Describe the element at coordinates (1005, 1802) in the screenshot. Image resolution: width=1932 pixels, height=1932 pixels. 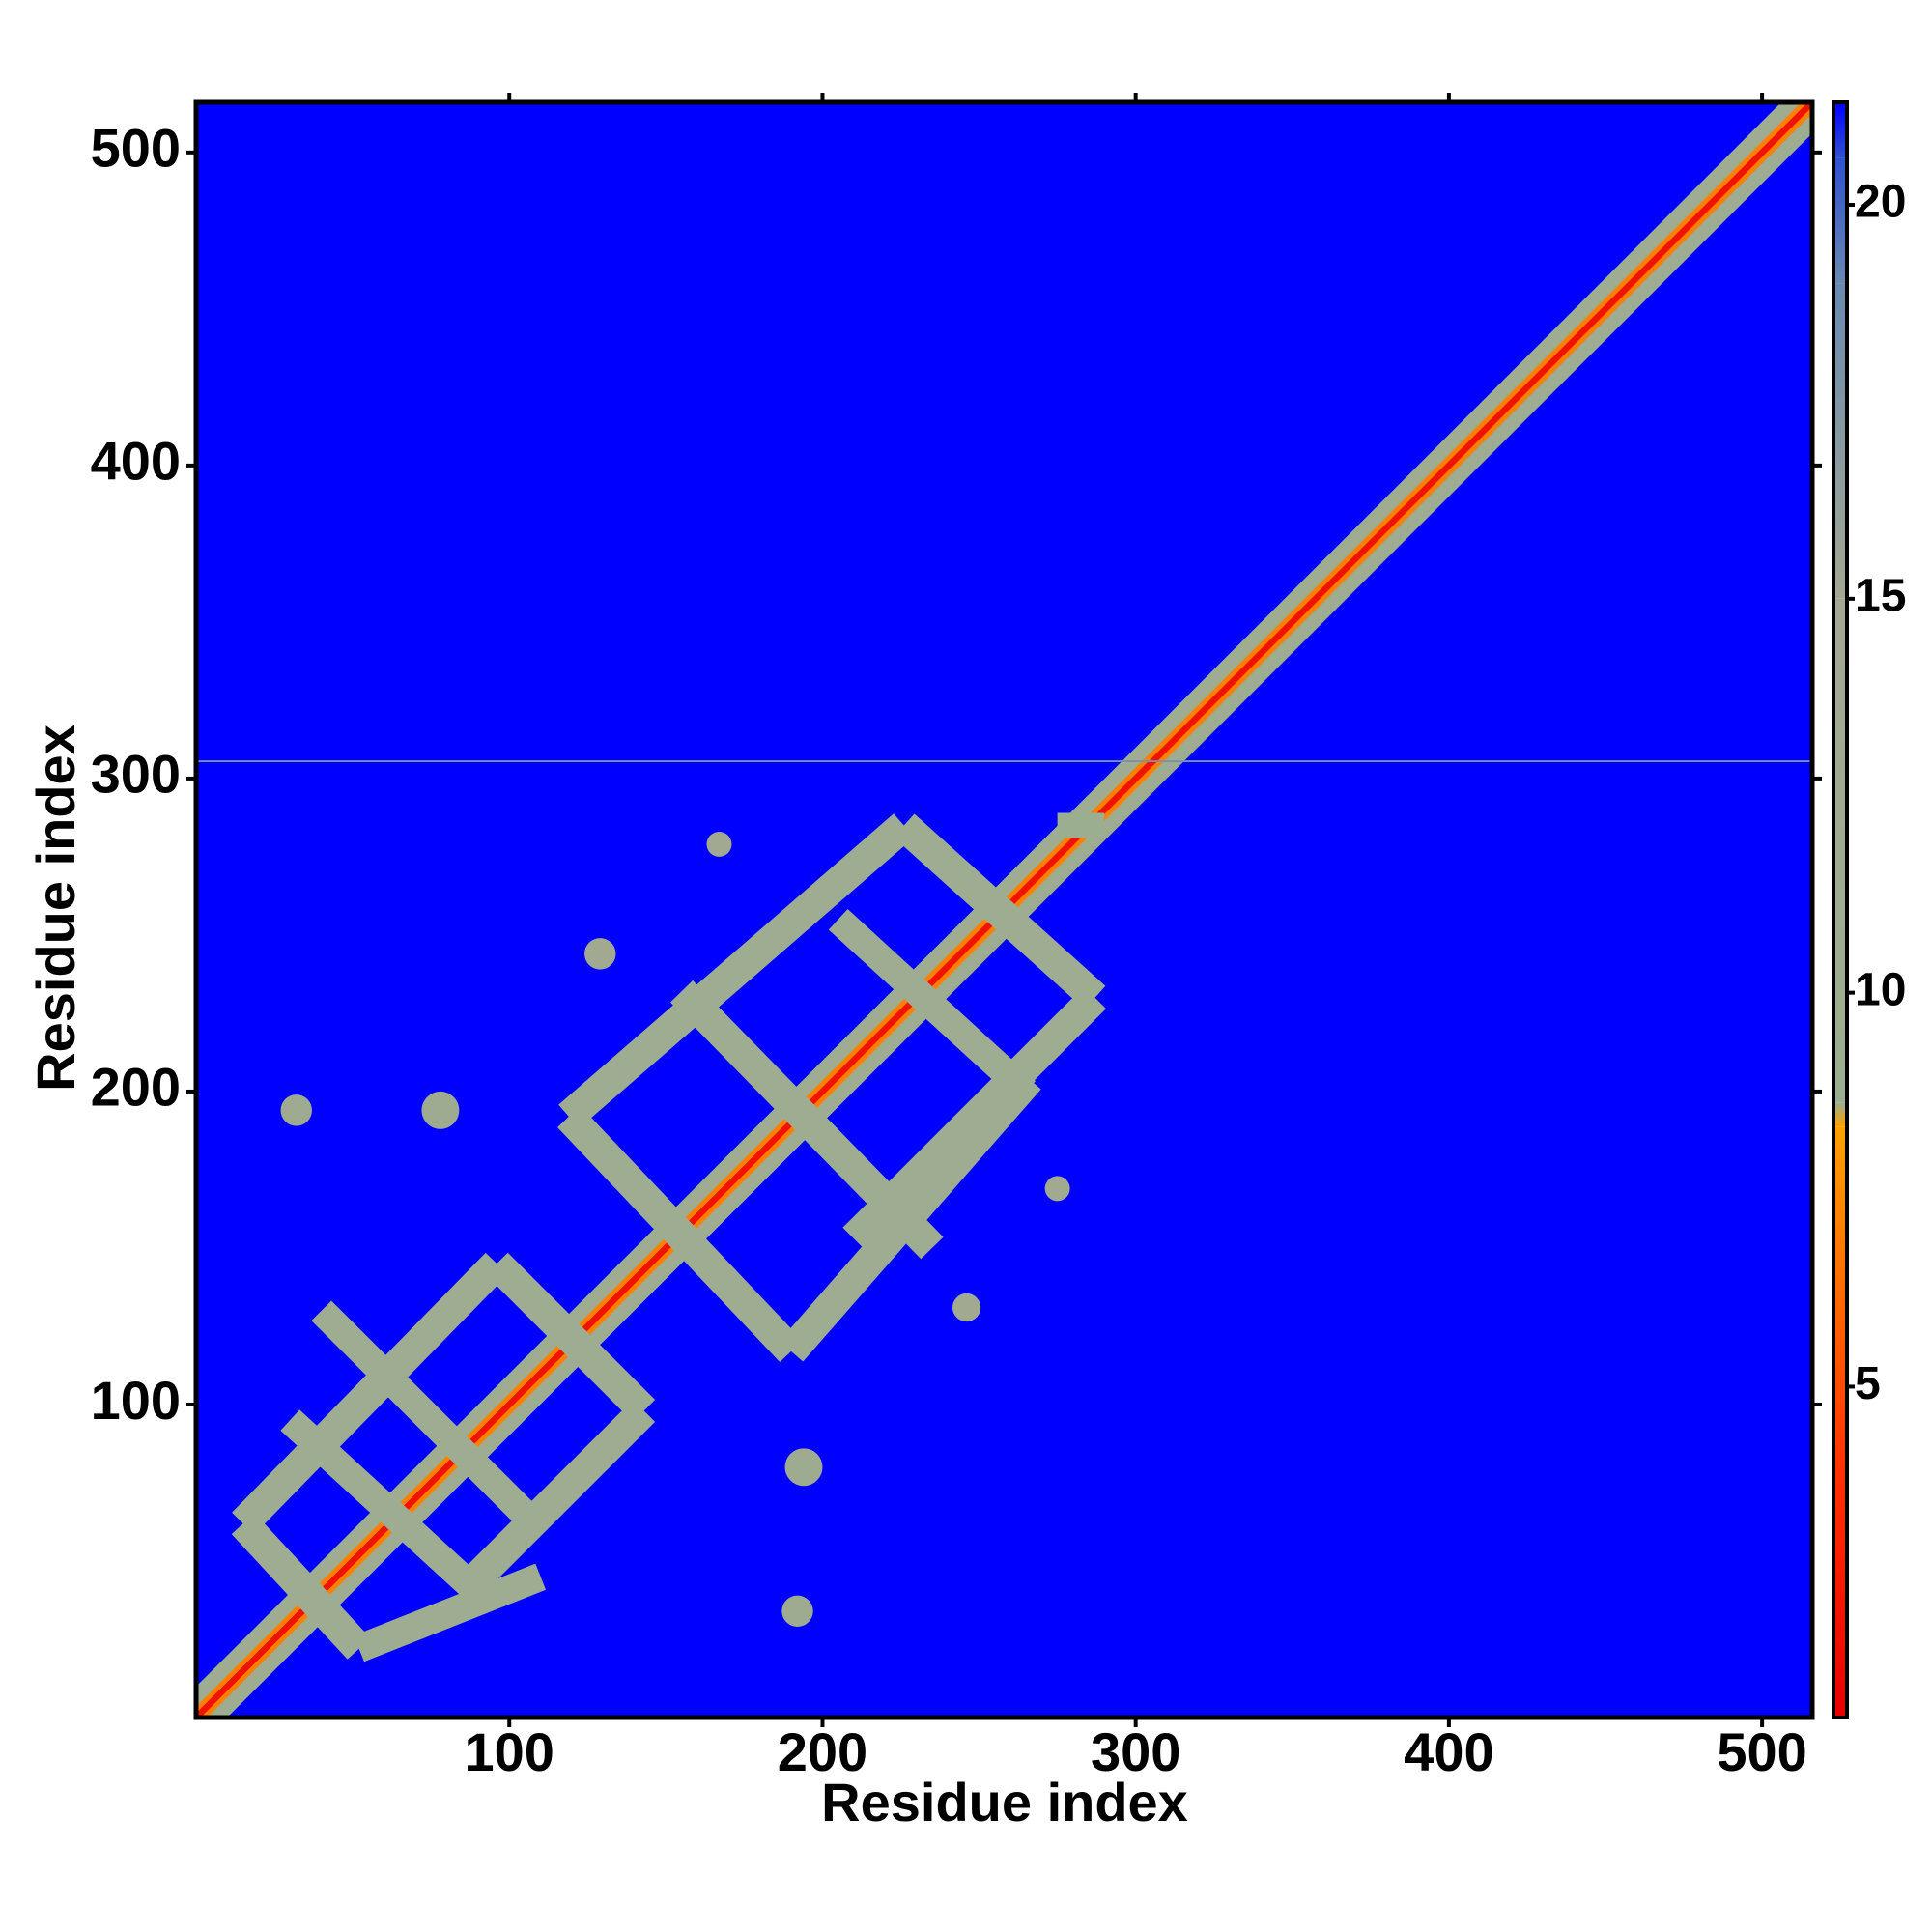
I see `x-axis-label: Residue index` at that location.